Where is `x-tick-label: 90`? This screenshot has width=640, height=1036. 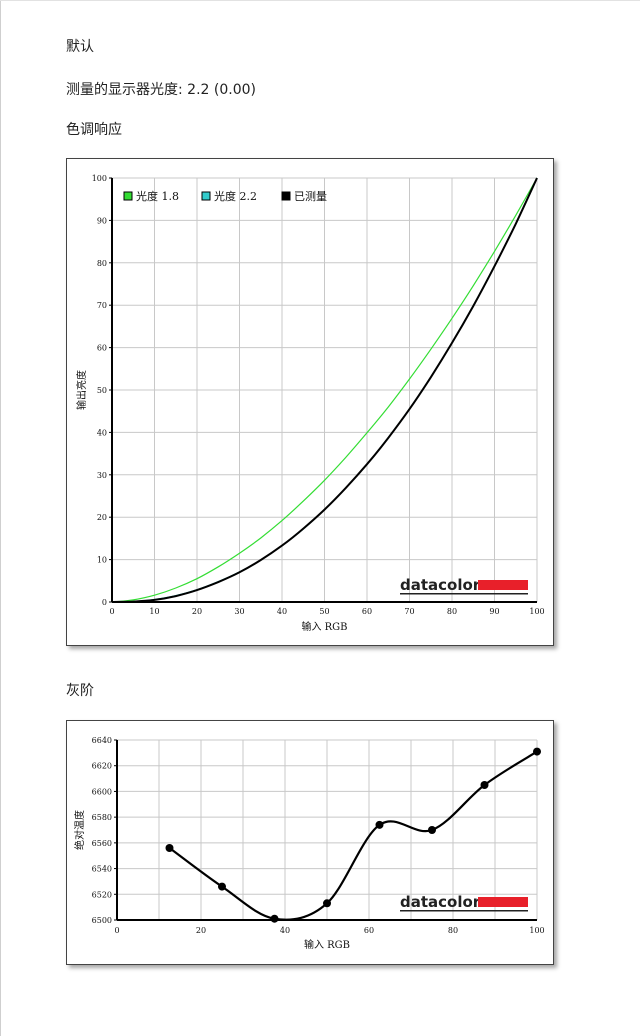
x-tick-label: 90 is located at coordinates (494, 611).